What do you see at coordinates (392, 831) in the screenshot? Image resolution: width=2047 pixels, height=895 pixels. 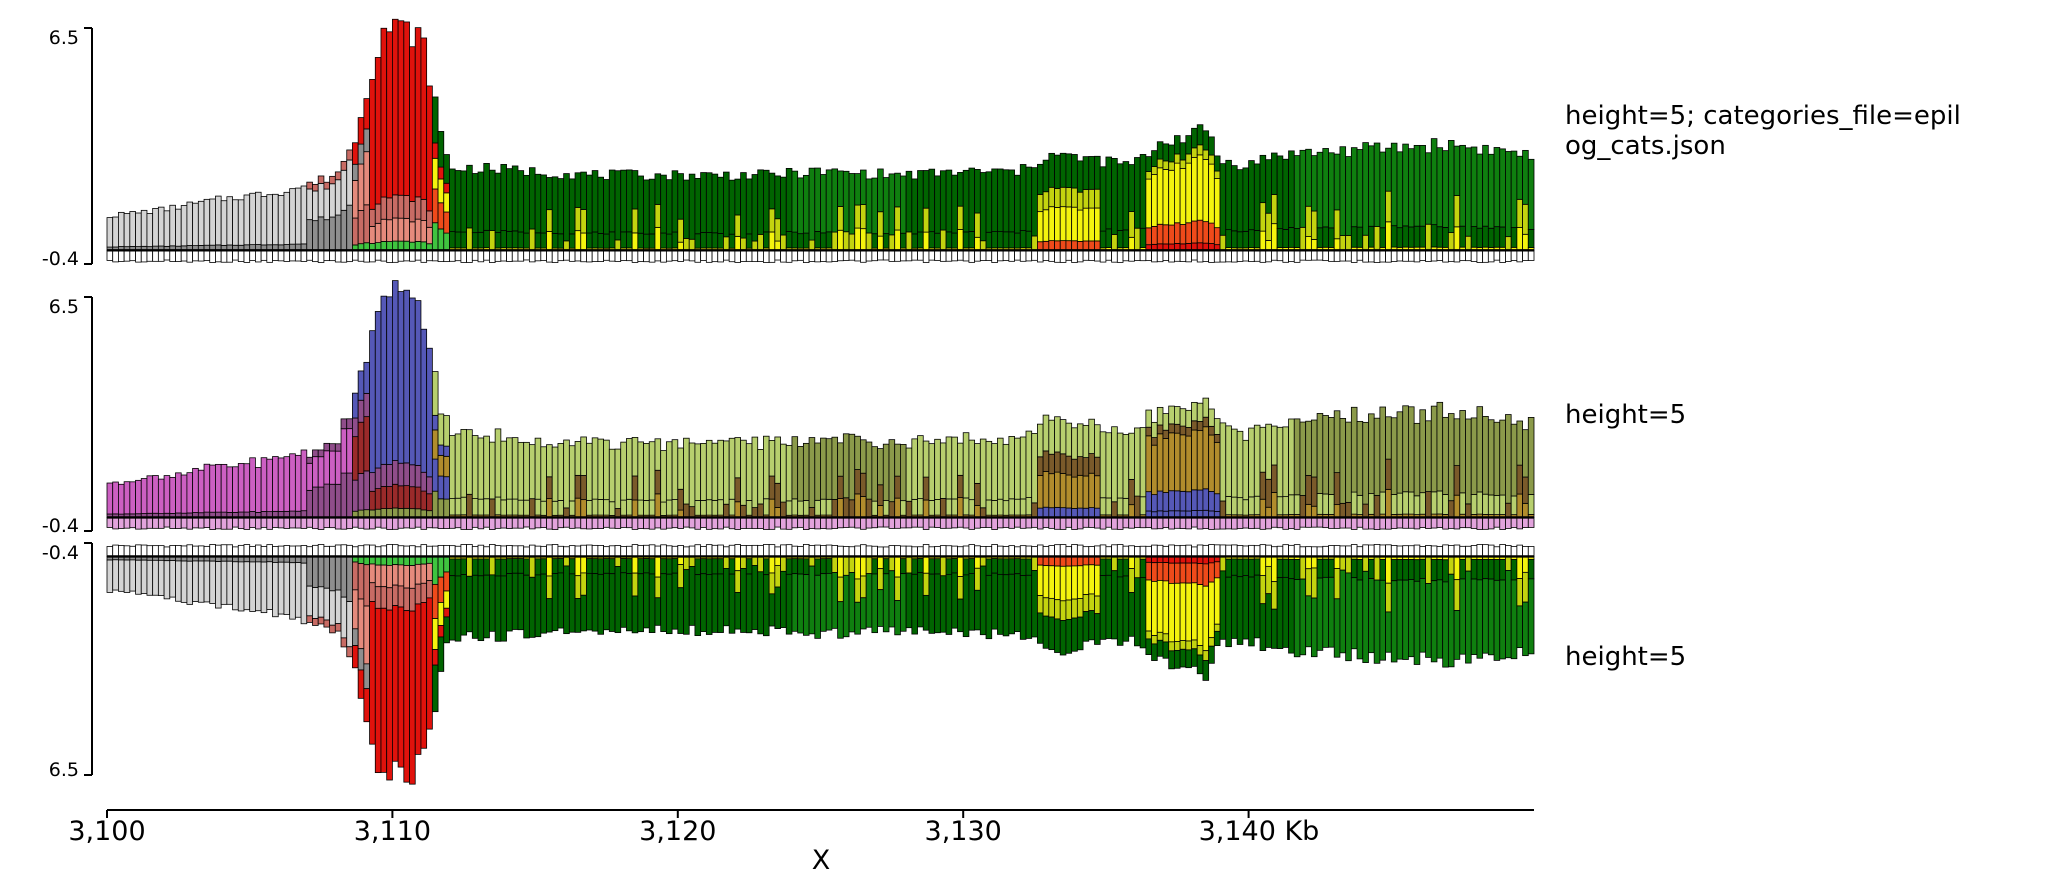 I see `x-tick-label-1: 3,110` at bounding box center [392, 831].